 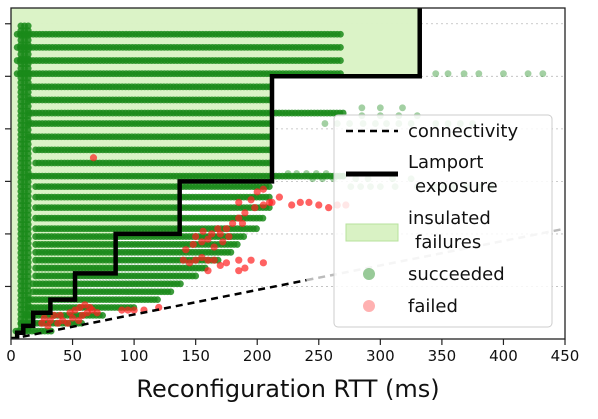 What do you see at coordinates (449, 218) in the screenshot?
I see `legend-insulated-label-1: insulated` at bounding box center [449, 218].